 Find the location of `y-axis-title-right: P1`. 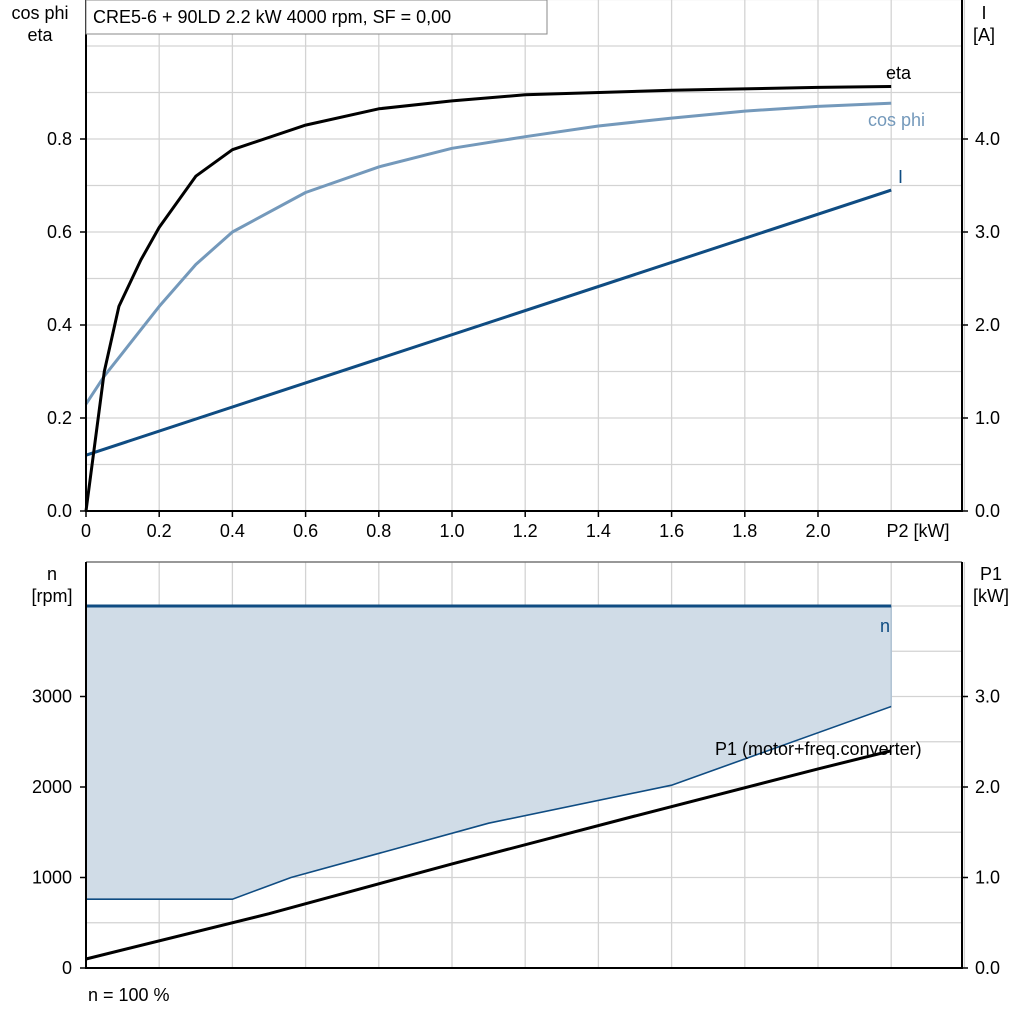

y-axis-title-right: P1 is located at coordinates (991, 574).